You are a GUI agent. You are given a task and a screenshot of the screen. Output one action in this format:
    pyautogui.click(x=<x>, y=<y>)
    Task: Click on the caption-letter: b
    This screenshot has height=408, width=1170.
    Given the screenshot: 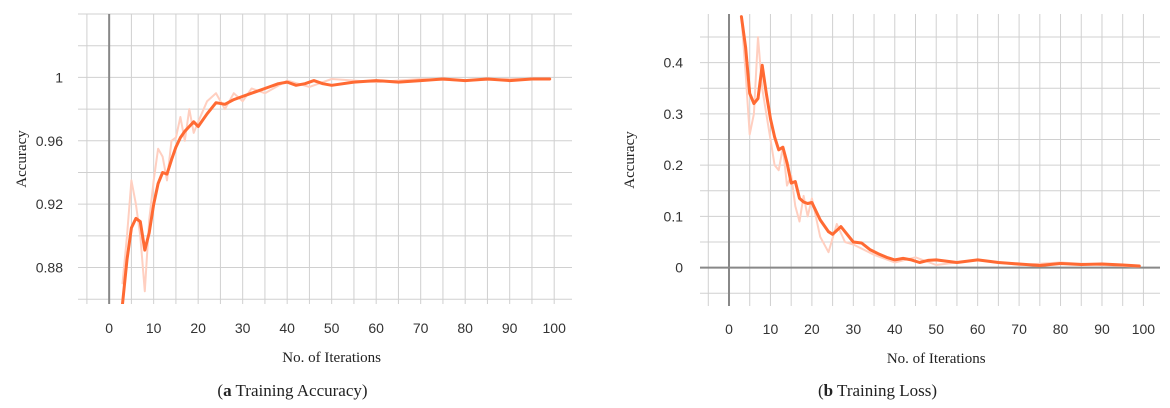 What is the action you would take?
    pyautogui.click(x=828, y=390)
    